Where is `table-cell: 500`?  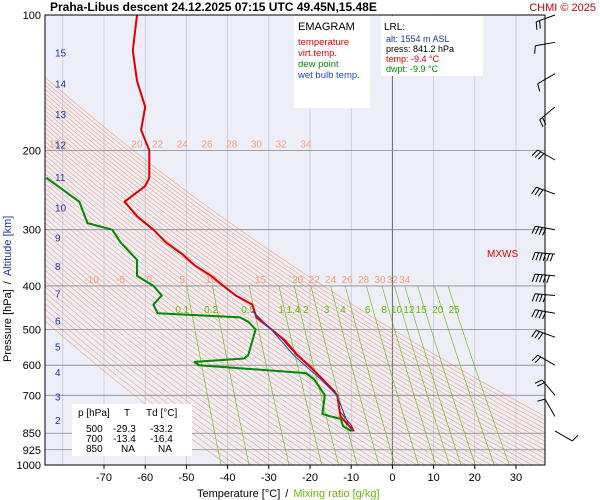
table-cell: 500 is located at coordinates (94, 429).